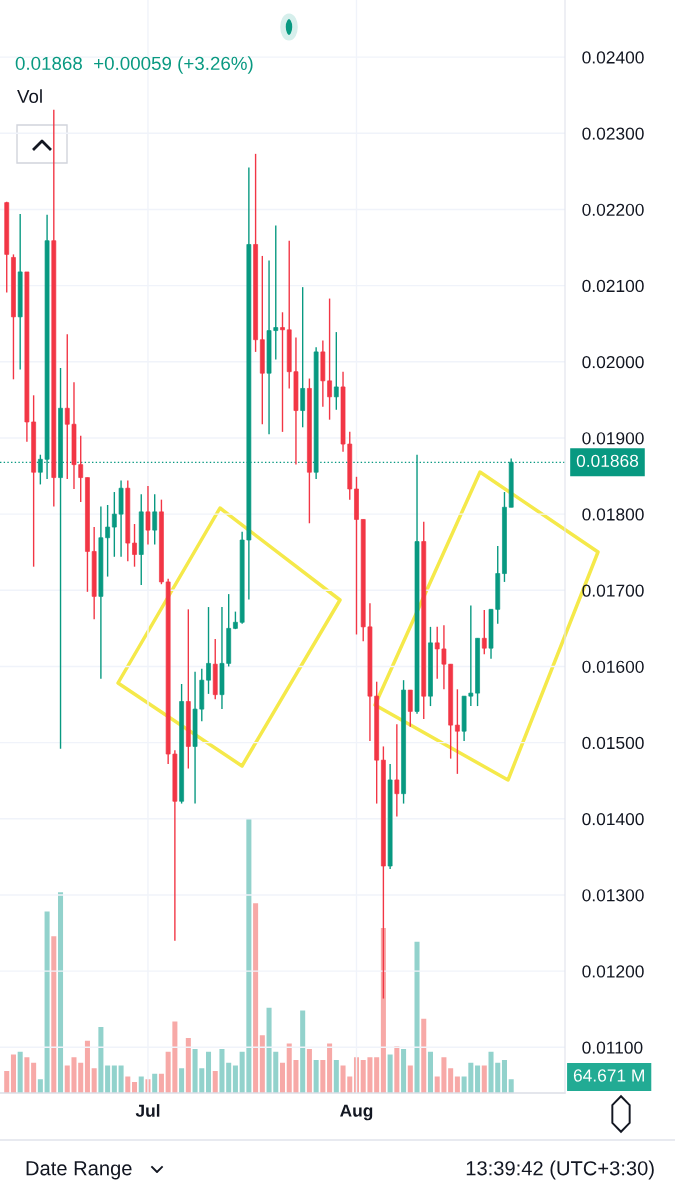 This screenshot has height=1200, width=675. I want to click on x-tick-label: Jul, so click(147, 1110).